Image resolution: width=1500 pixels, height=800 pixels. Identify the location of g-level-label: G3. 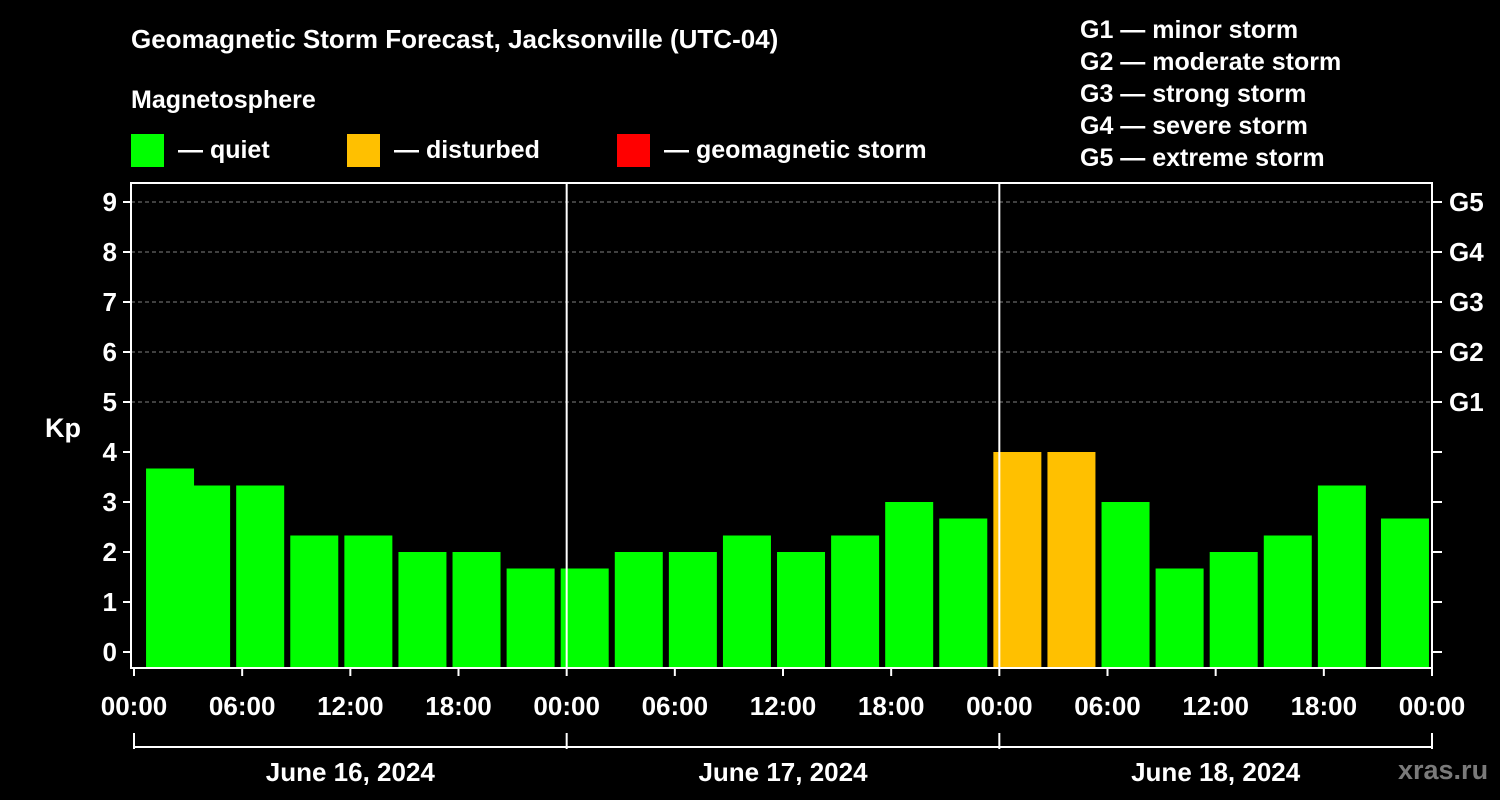
(1466, 302).